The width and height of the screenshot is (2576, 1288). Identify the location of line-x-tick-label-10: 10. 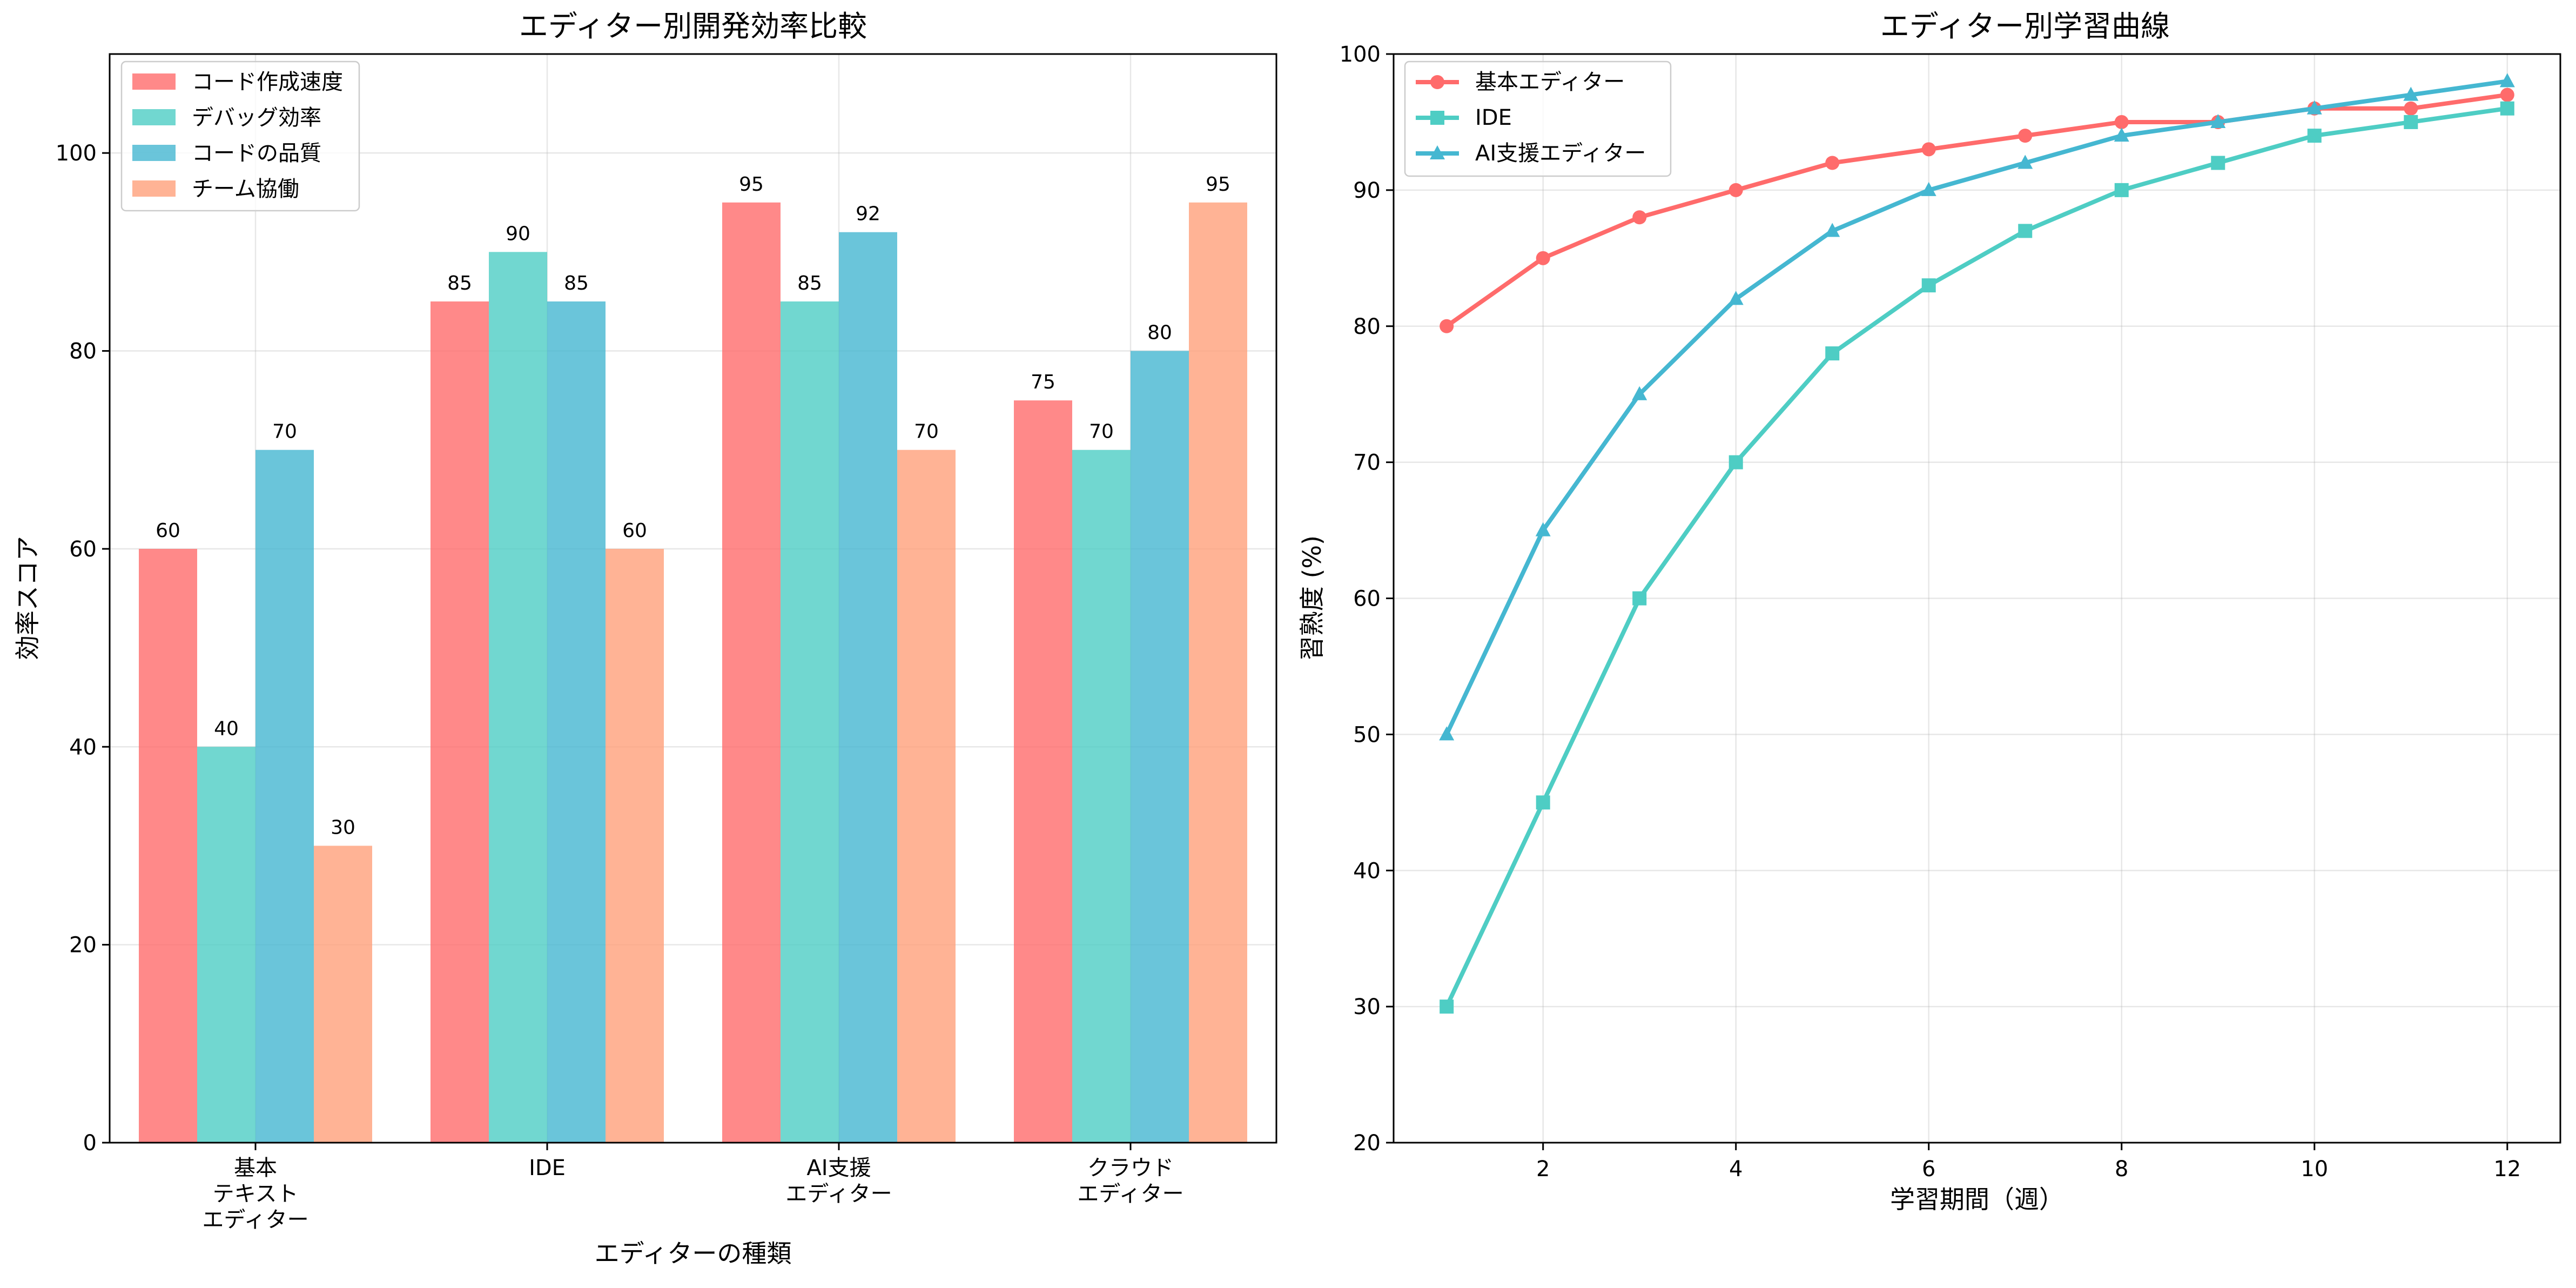
(2314, 1169).